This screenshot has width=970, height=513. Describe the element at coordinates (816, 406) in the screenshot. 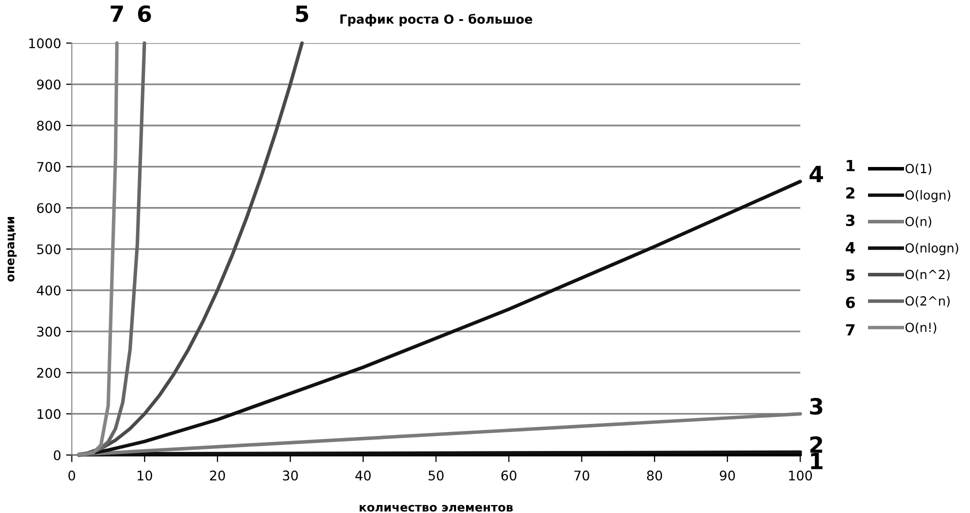

I see `annotation: 3` at that location.